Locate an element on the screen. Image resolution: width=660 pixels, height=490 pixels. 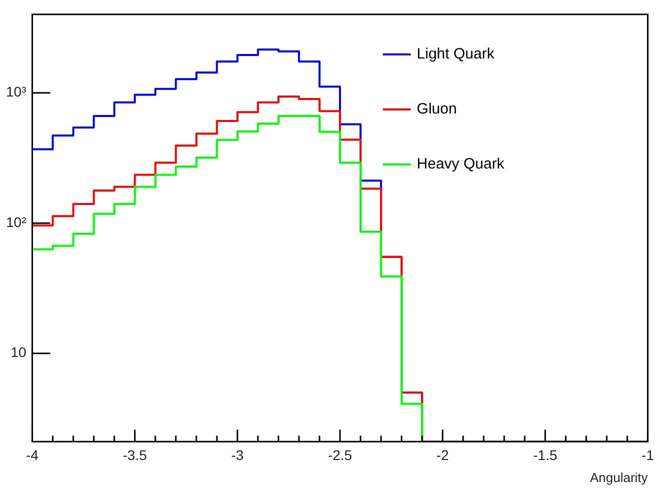
x-tick-label: -1 is located at coordinates (648, 454).